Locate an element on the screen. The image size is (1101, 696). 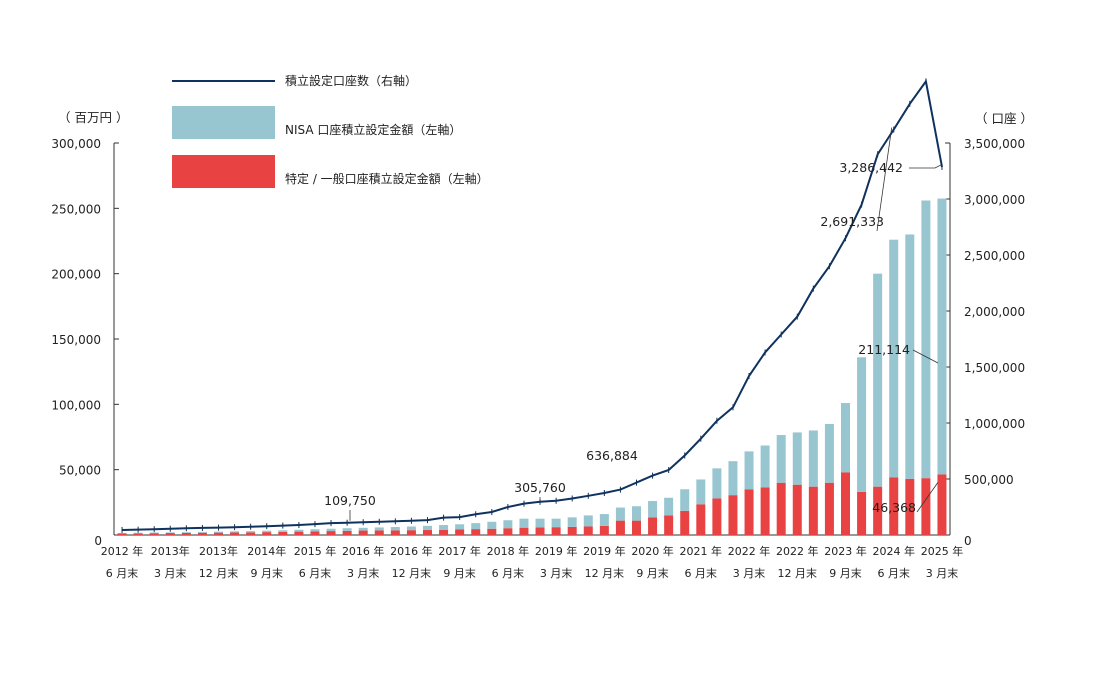
left-tick-label: 300,000 is located at coordinates (76, 144).